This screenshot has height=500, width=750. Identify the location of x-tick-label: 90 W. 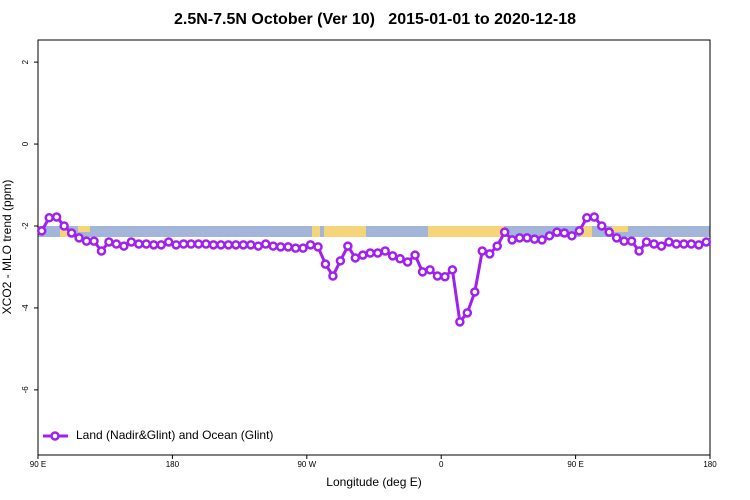
(306, 464).